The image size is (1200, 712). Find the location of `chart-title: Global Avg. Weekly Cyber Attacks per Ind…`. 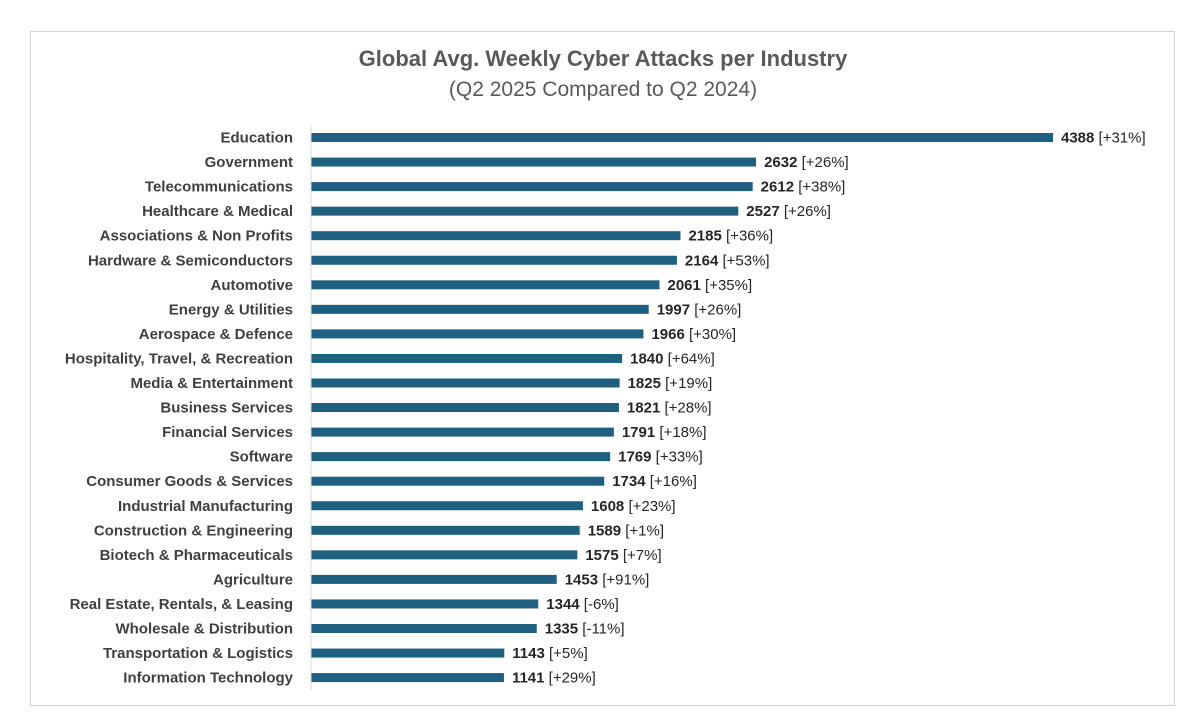

chart-title: Global Avg. Weekly Cyber Attacks per Ind… is located at coordinates (603, 58).